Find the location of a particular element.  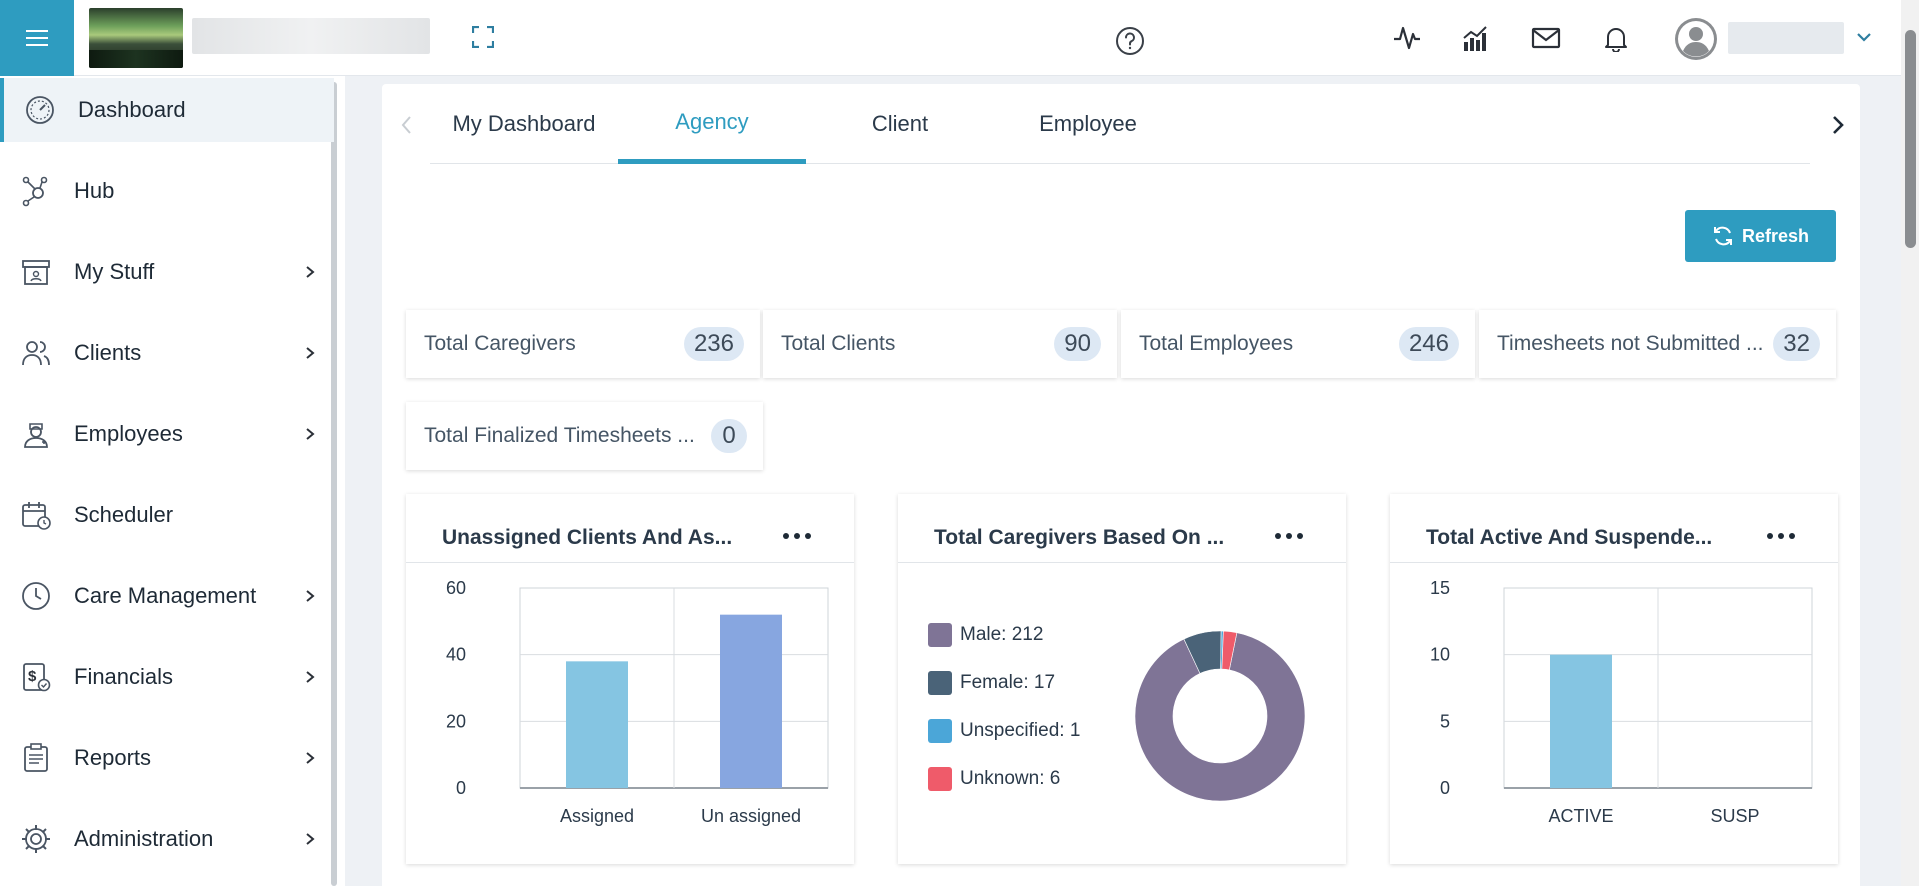

refresh-label: Refresh is located at coordinates (1775, 235).